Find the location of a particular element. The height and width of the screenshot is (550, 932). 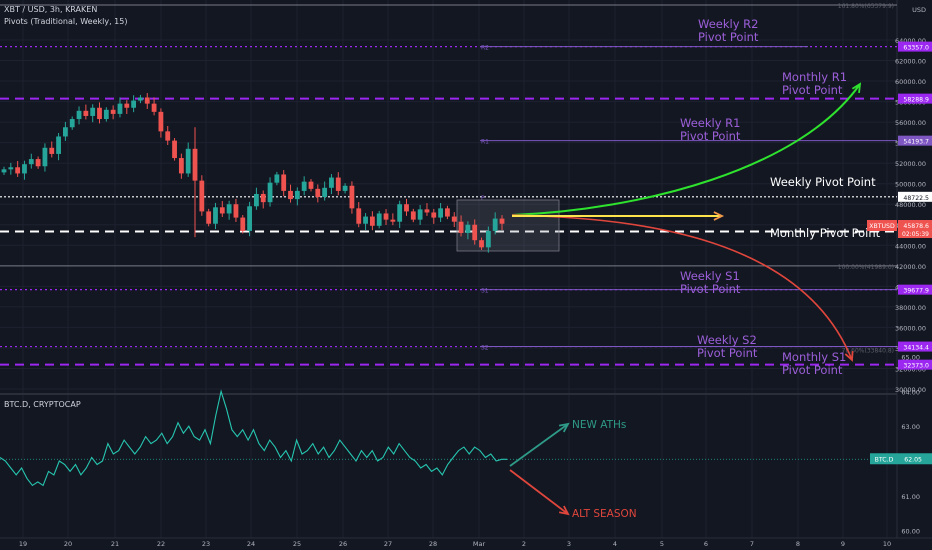

weekly-s2-label: Pivot Point is located at coordinates (727, 353).